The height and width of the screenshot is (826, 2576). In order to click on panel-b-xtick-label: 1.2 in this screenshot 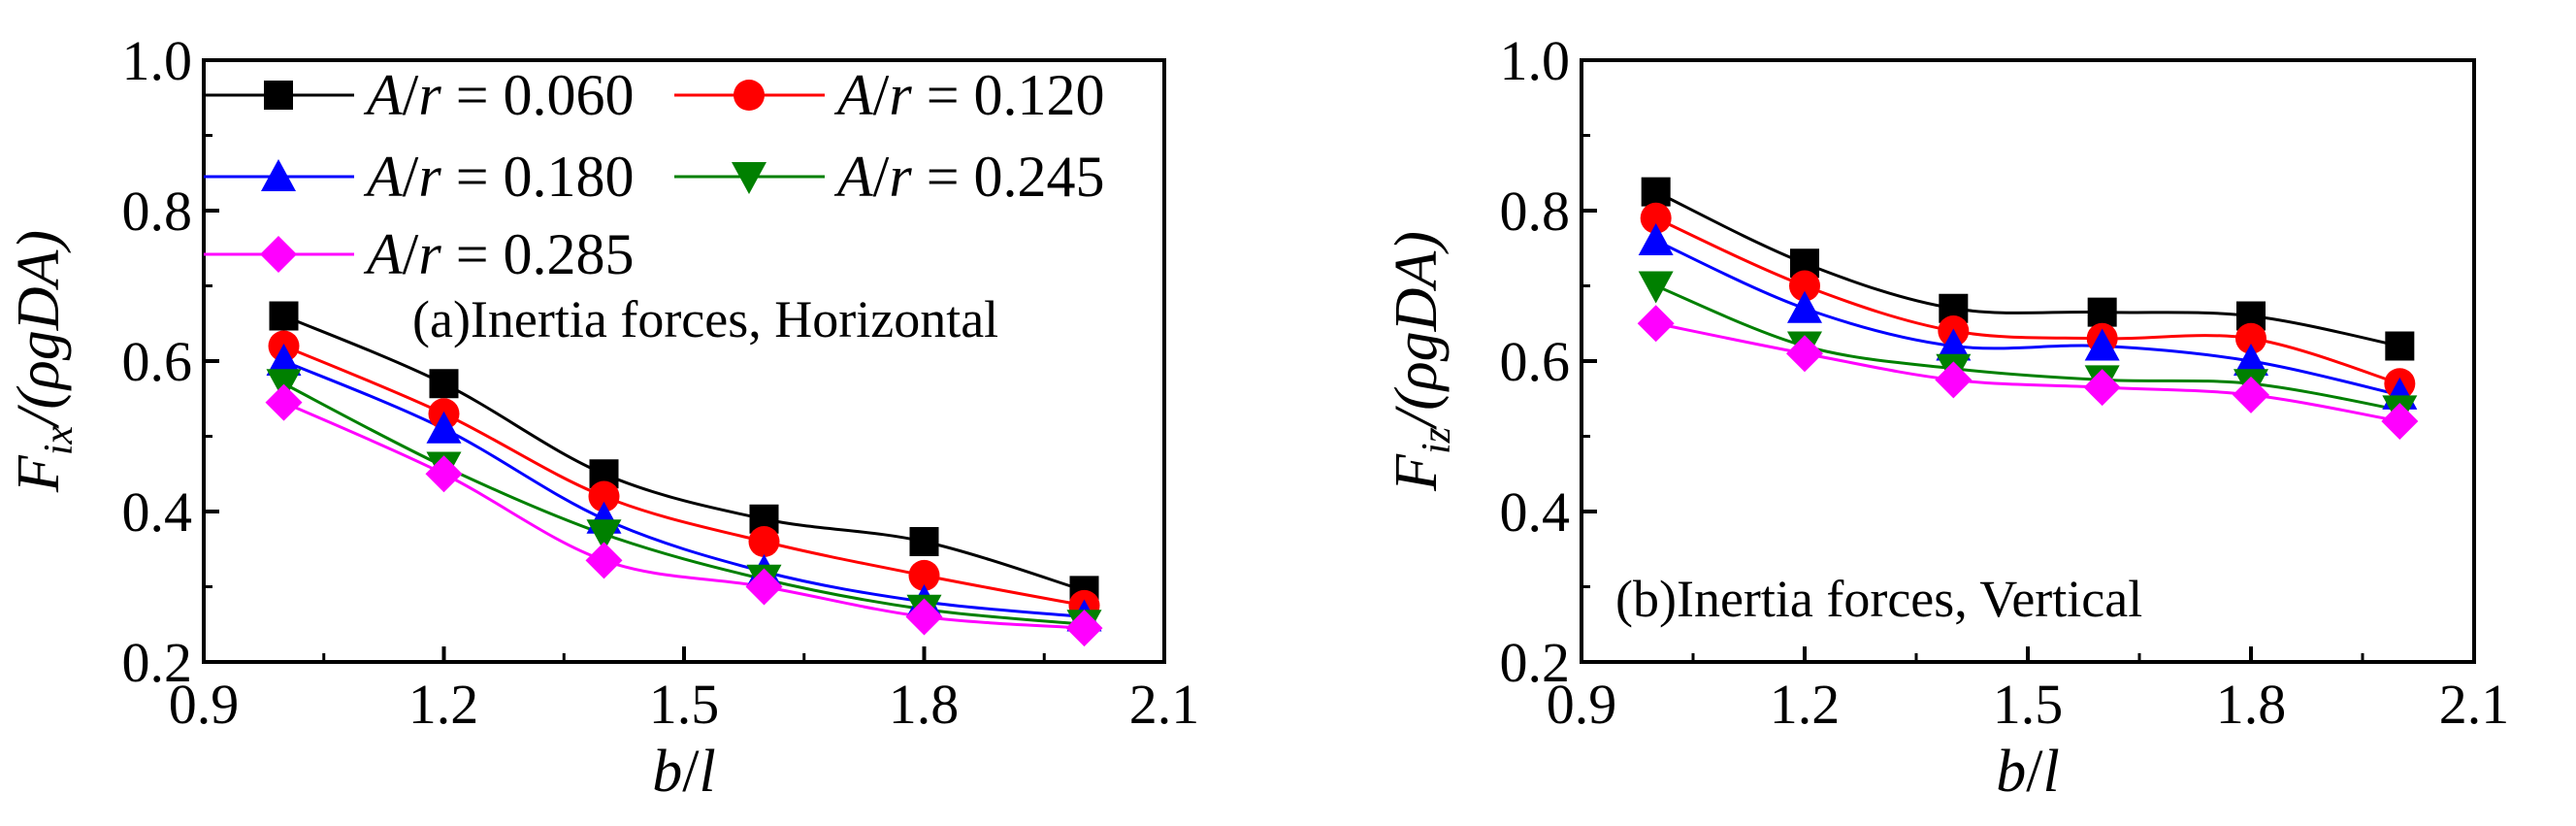, I will do `click(1805, 704)`.